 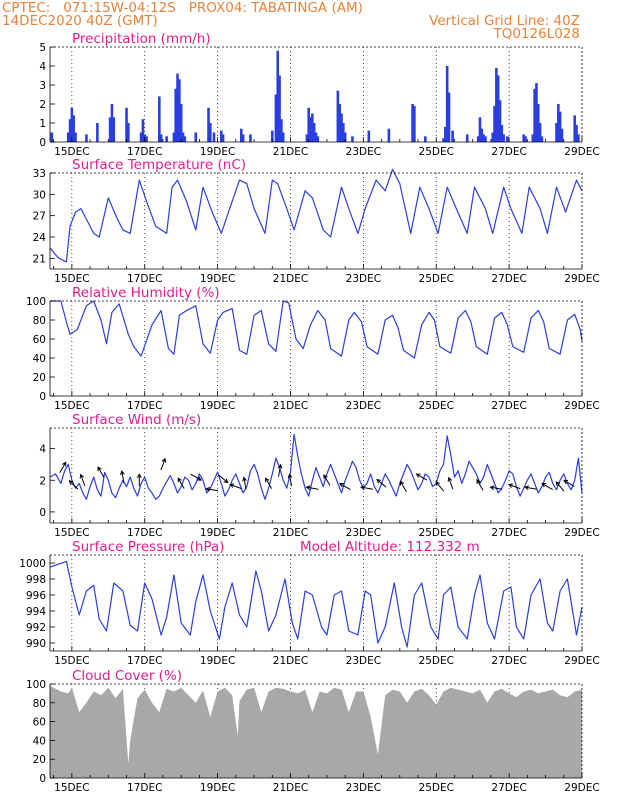 What do you see at coordinates (42, 86) in the screenshot?
I see `precipitation-y-tick-label: 3` at bounding box center [42, 86].